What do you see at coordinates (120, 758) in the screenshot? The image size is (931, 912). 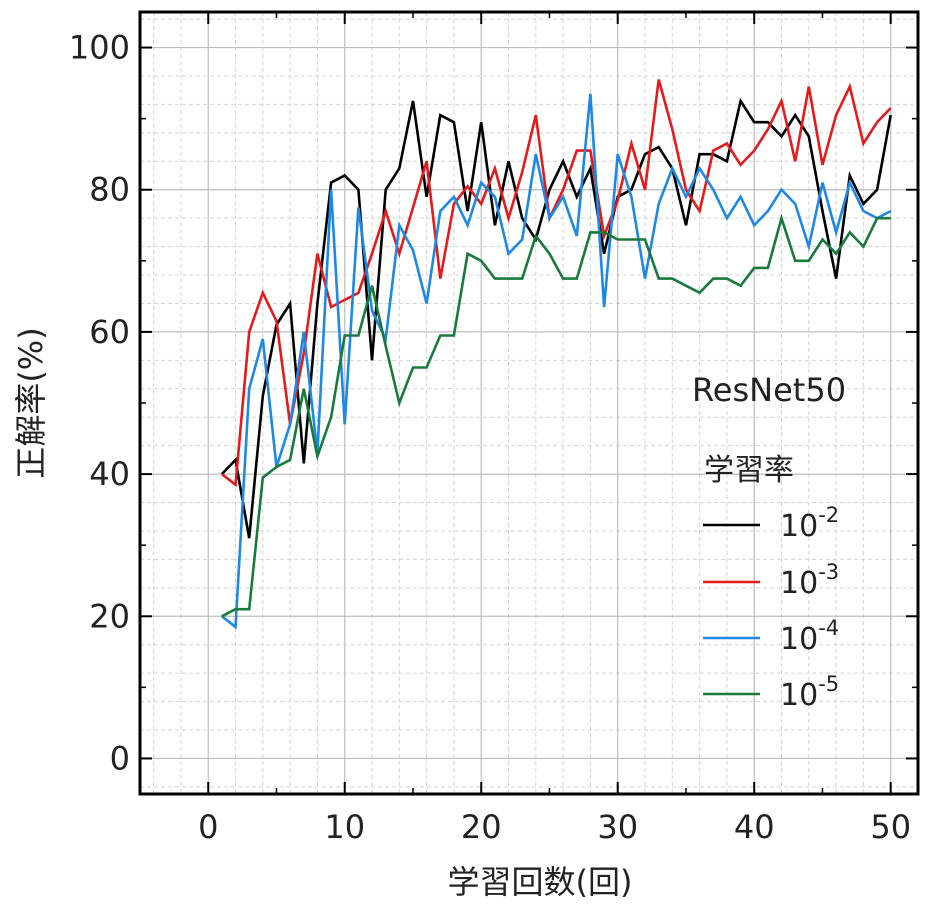 I see `y-tick-label: 0` at bounding box center [120, 758].